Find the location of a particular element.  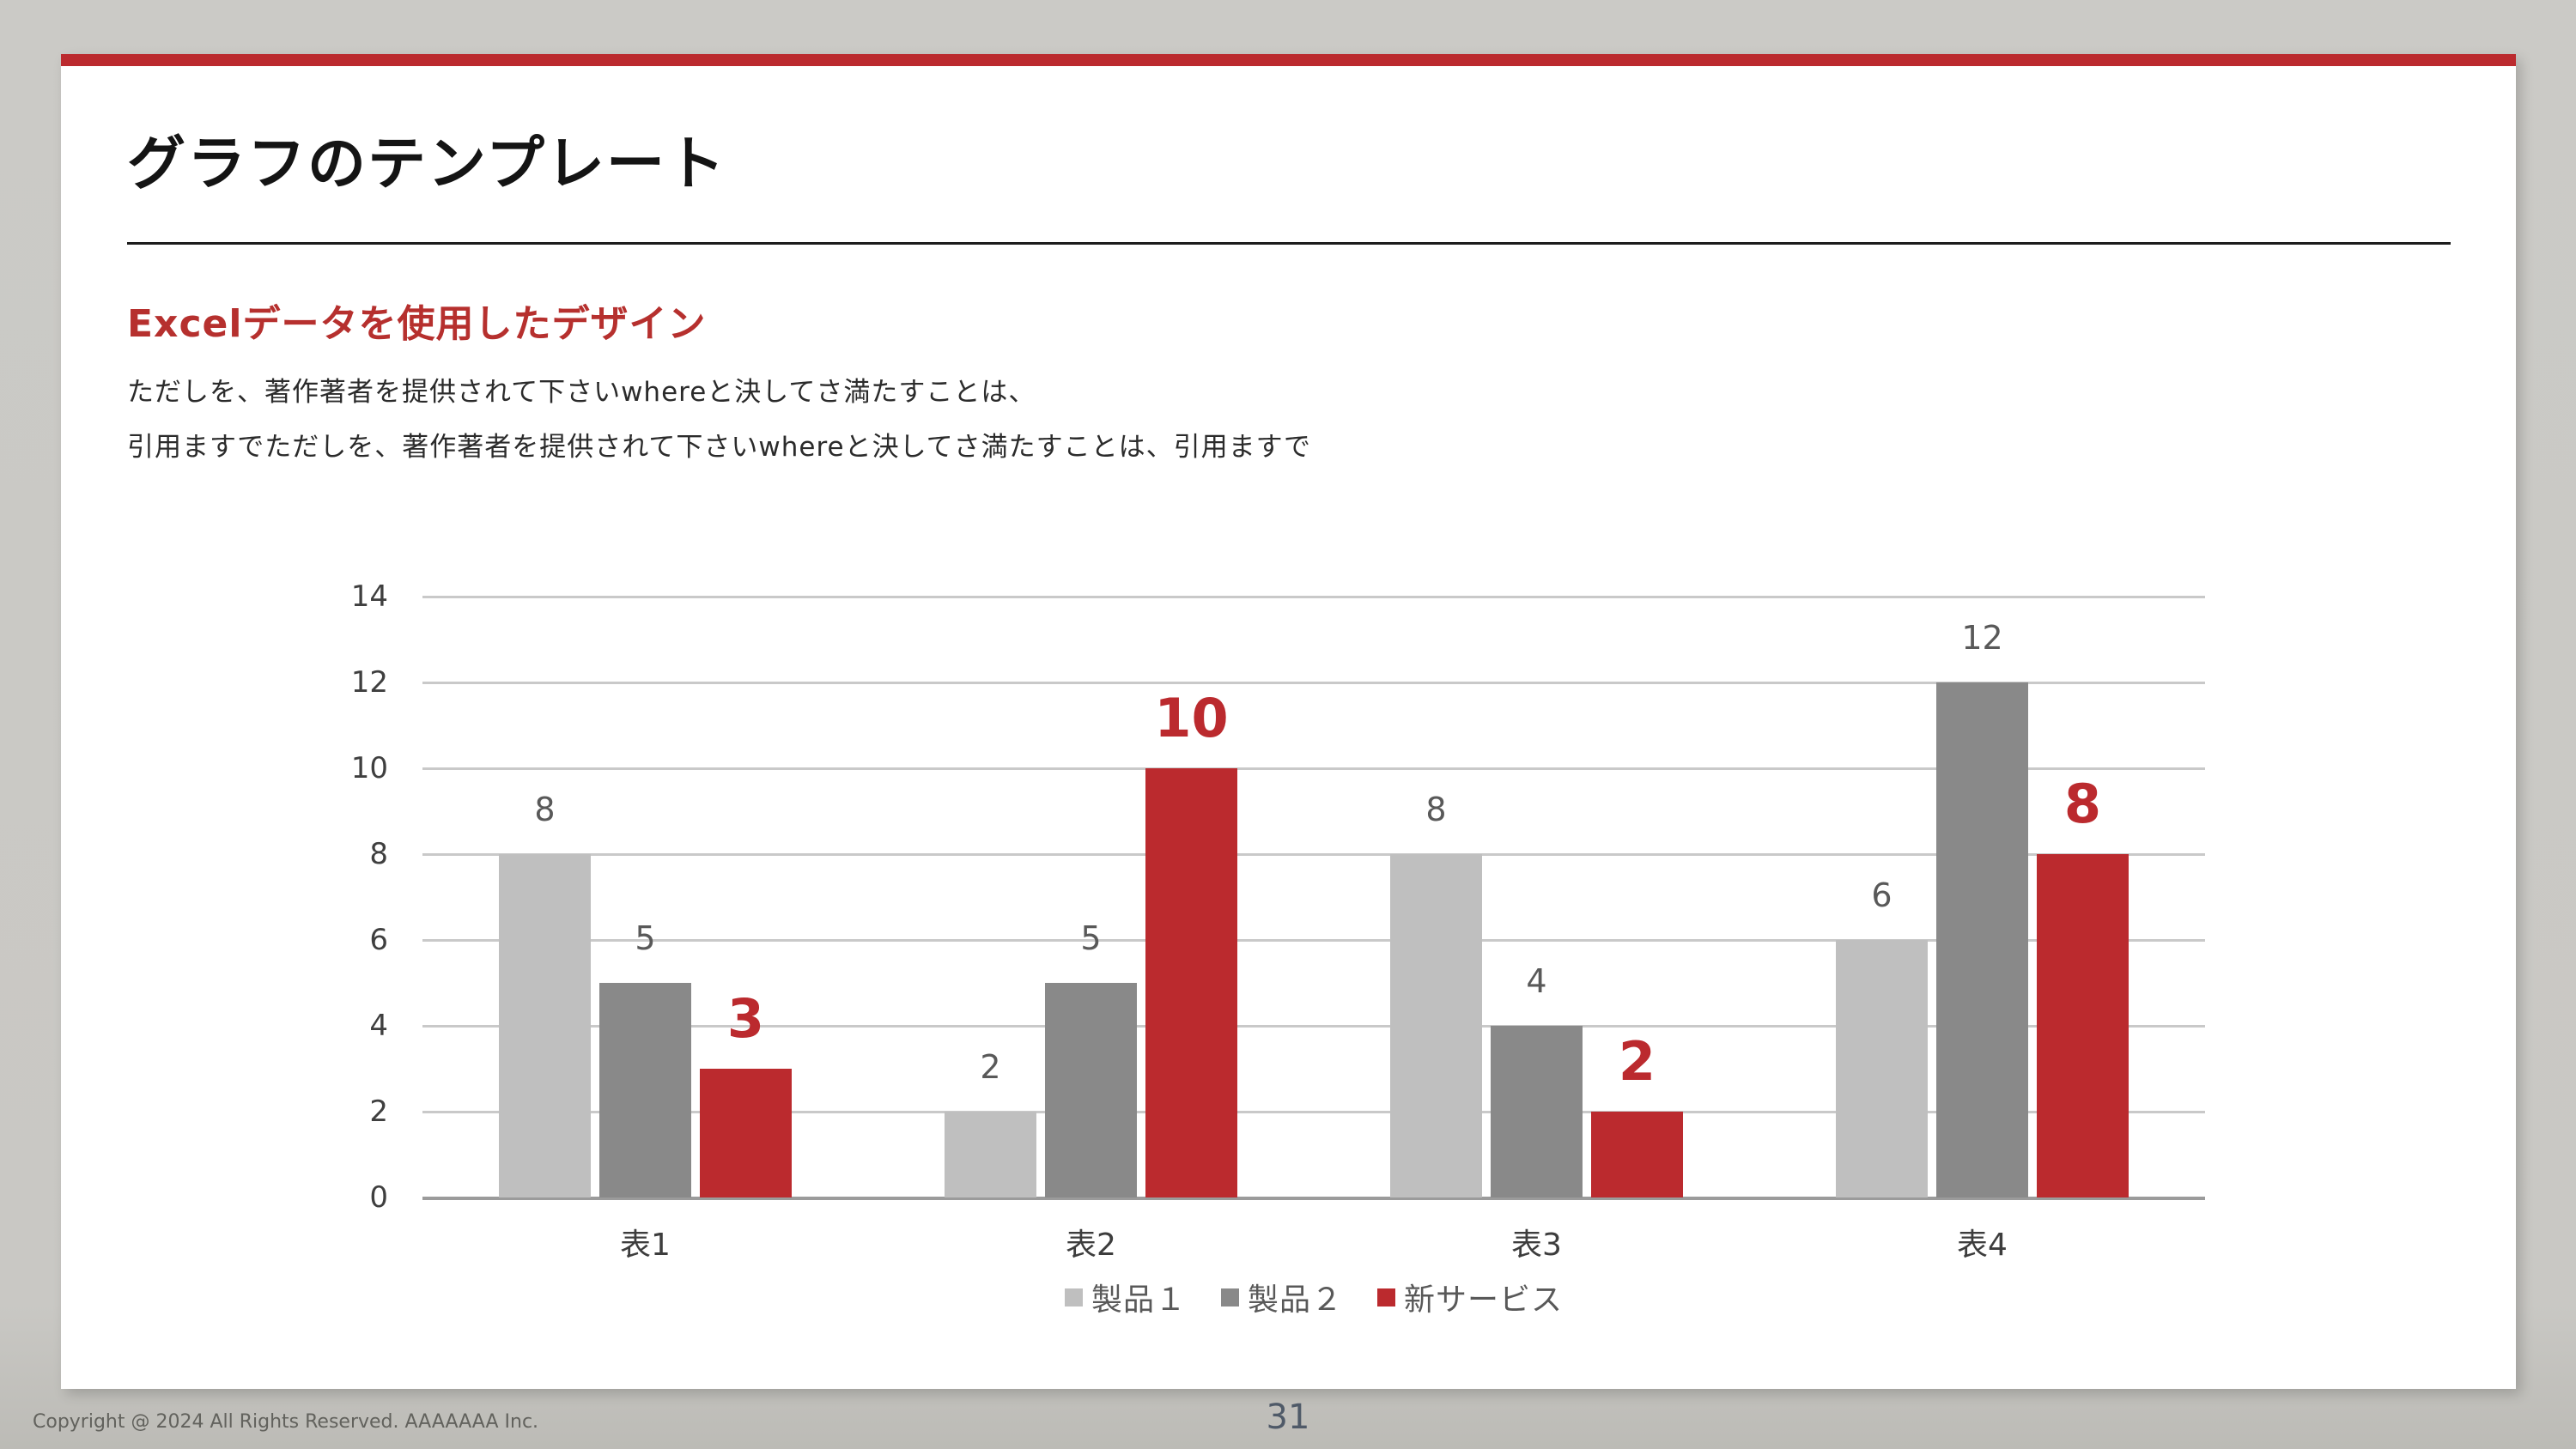

x-axis-line is located at coordinates (1313, 1198).